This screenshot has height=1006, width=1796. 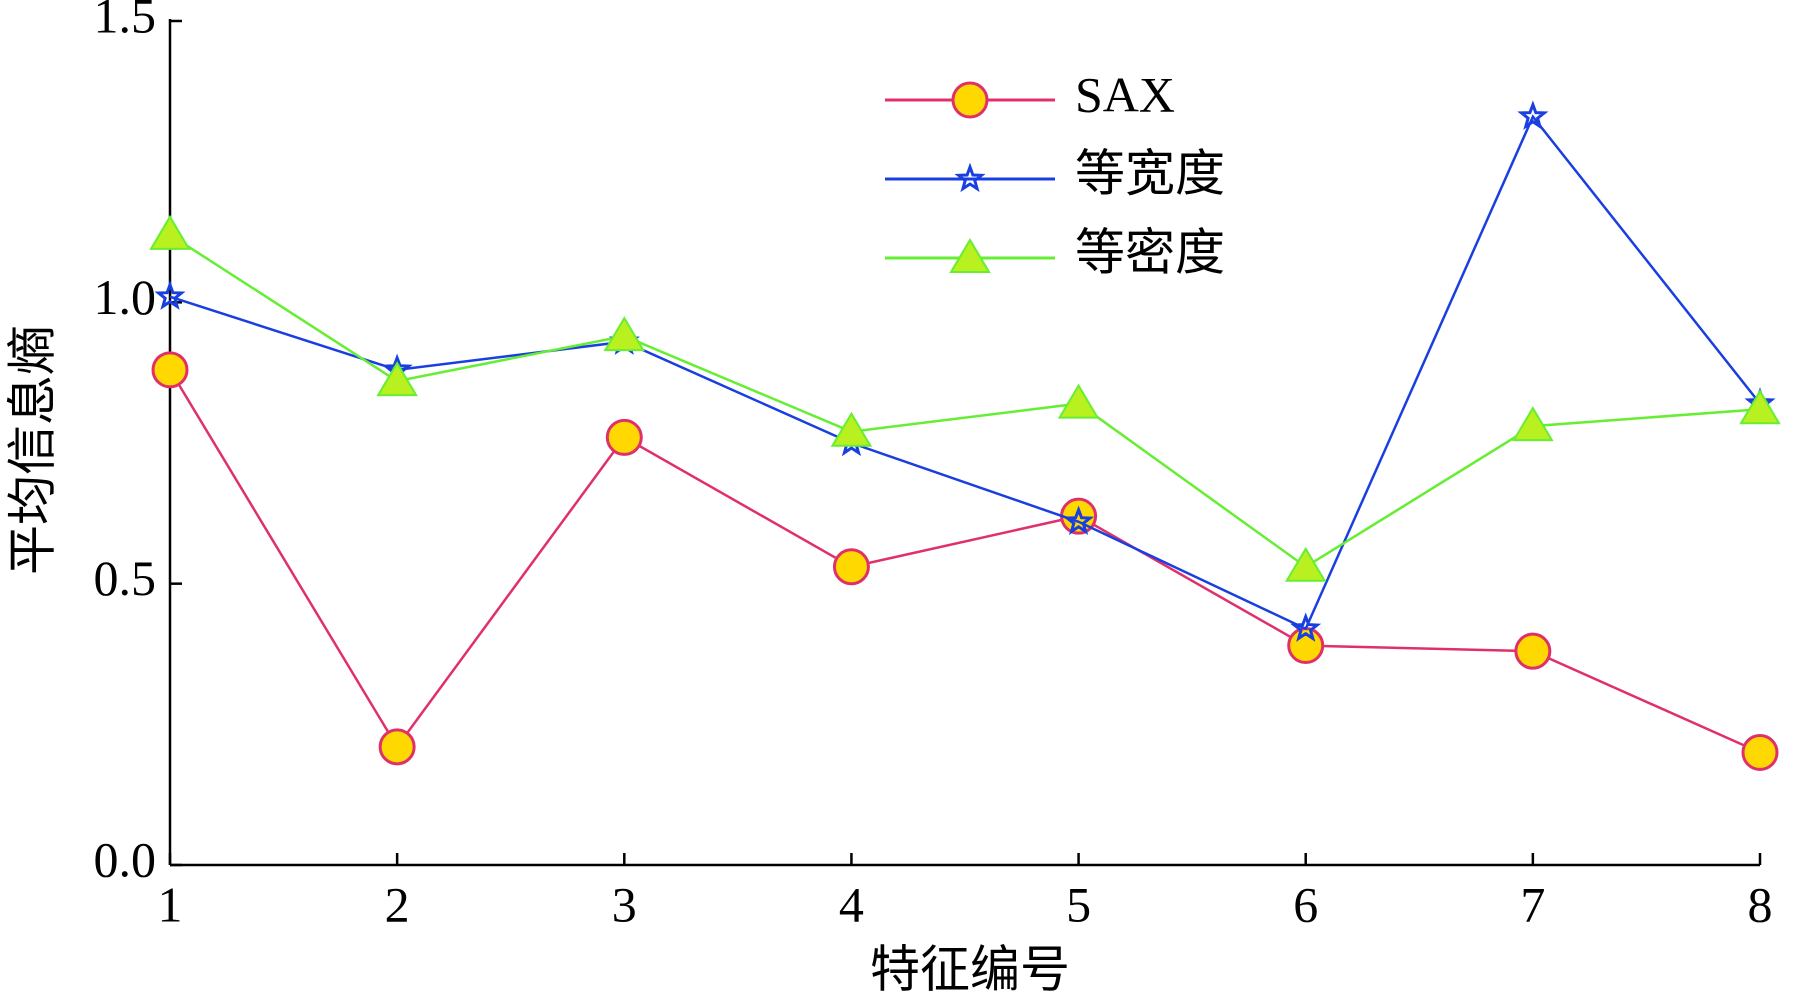 What do you see at coordinates (1078, 904) in the screenshot?
I see `x-tick-label: 5` at bounding box center [1078, 904].